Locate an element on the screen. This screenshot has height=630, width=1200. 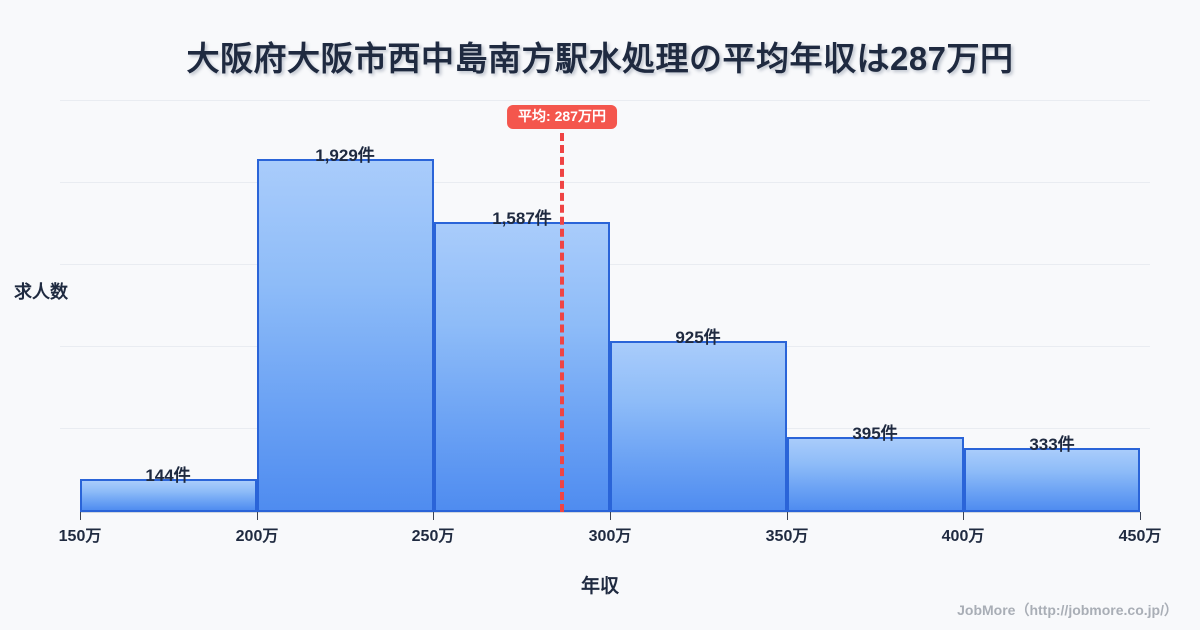
bar-value-label-2: 1,587件 is located at coordinates (522, 218).